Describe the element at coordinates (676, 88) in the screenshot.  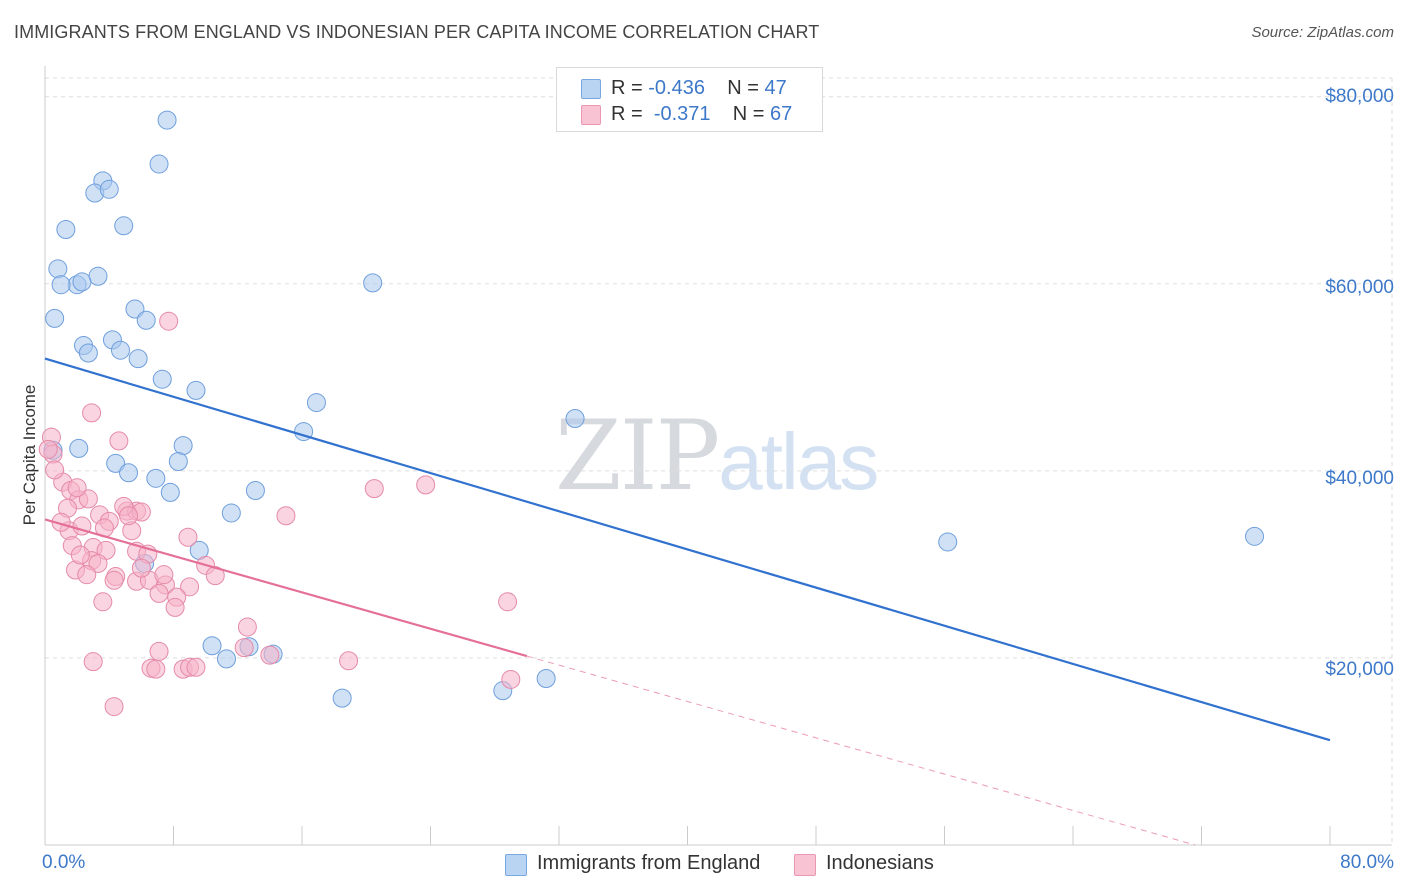
I see `legend-r-value-england: -0.436` at that location.